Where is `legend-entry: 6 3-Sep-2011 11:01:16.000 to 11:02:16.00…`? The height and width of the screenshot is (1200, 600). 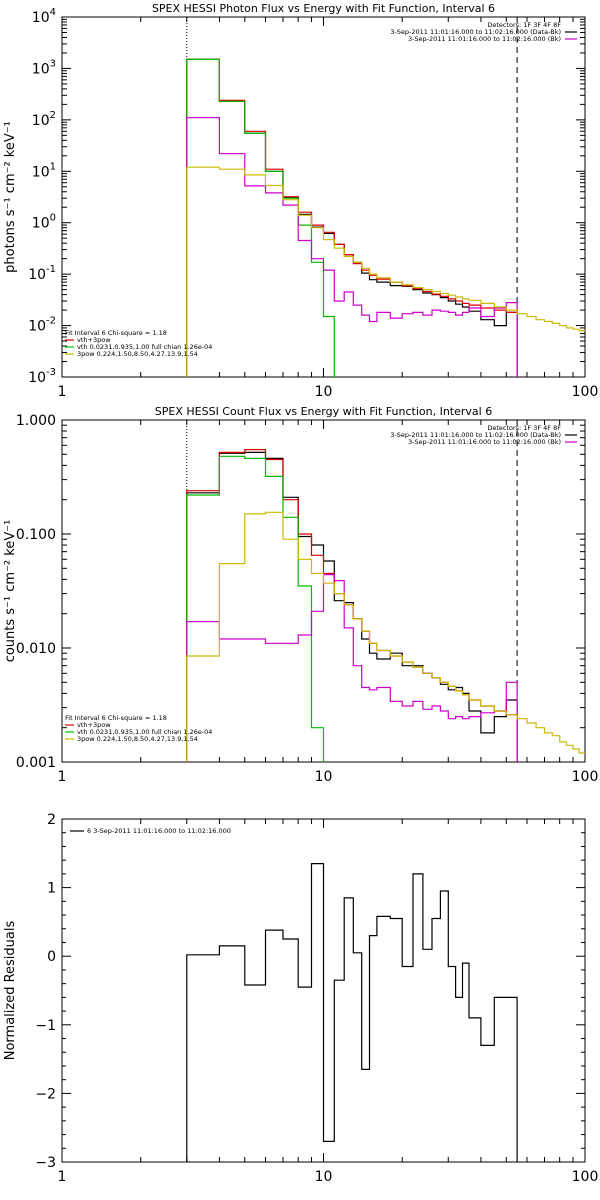
legend-entry: 6 3-Sep-2011 11:01:16.000 to 11:02:16.00… is located at coordinates (159, 831).